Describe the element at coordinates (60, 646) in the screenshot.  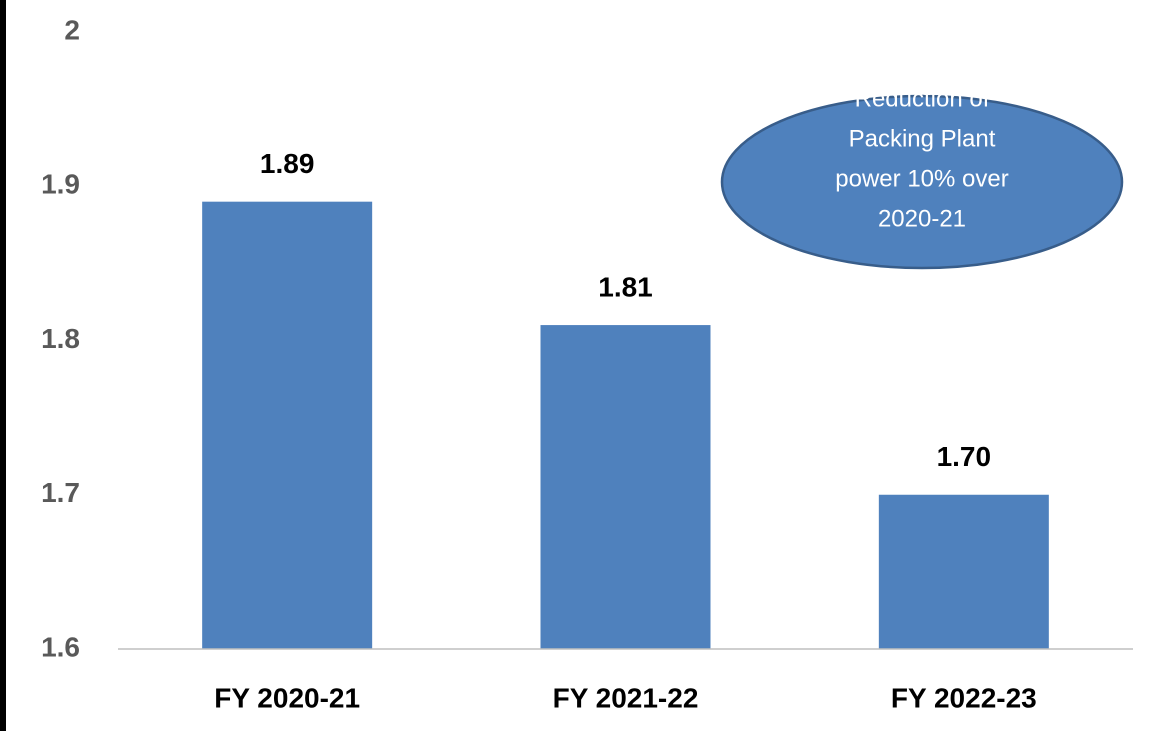
I see `y-tick-label: 1.6` at that location.